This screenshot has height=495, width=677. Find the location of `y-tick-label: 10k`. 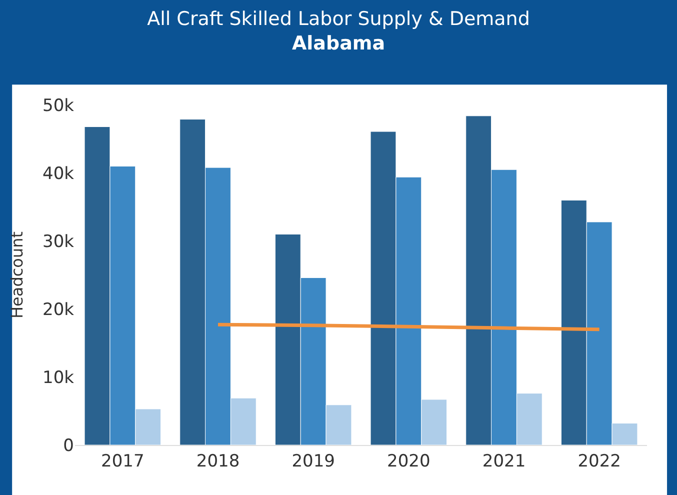

y-tick-label: 10k is located at coordinates (58, 378).